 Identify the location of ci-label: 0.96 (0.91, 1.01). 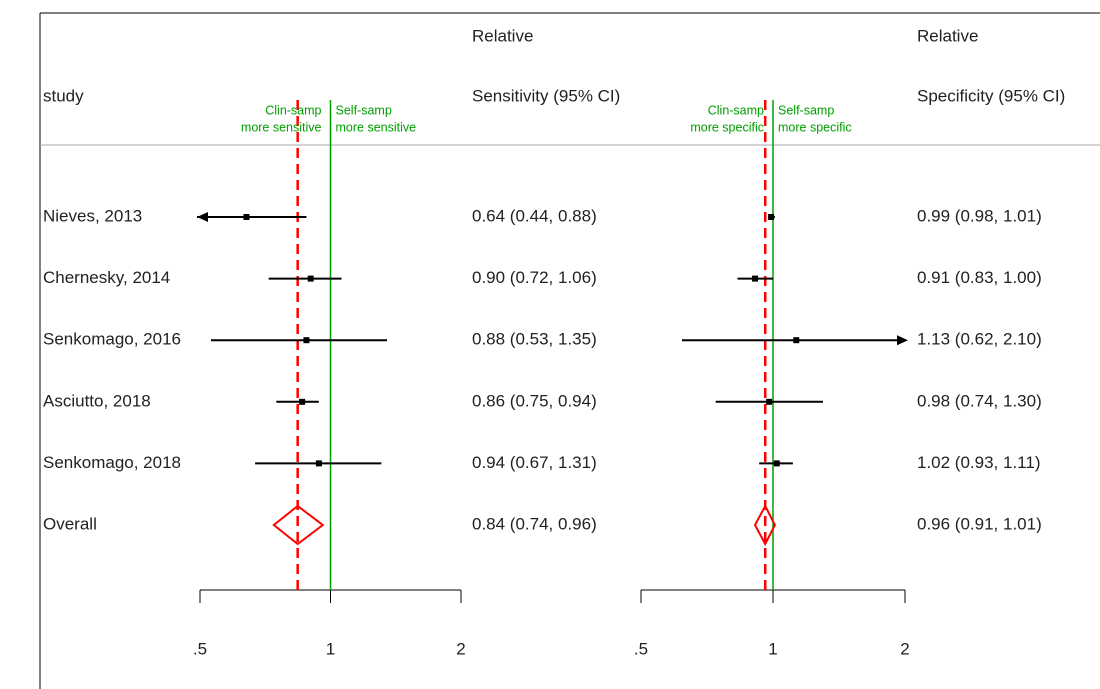
(979, 523).